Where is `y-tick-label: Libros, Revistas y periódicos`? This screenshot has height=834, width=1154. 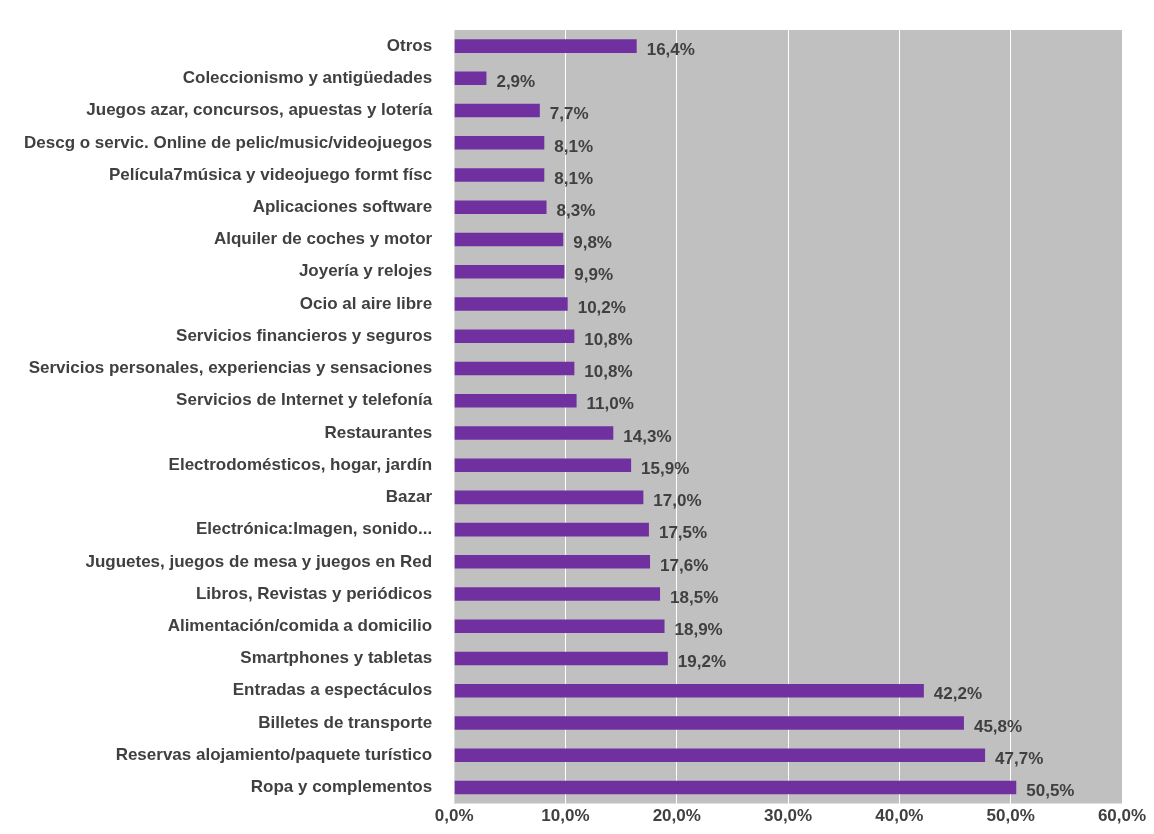
y-tick-label: Libros, Revistas y periódicos is located at coordinates (314, 593).